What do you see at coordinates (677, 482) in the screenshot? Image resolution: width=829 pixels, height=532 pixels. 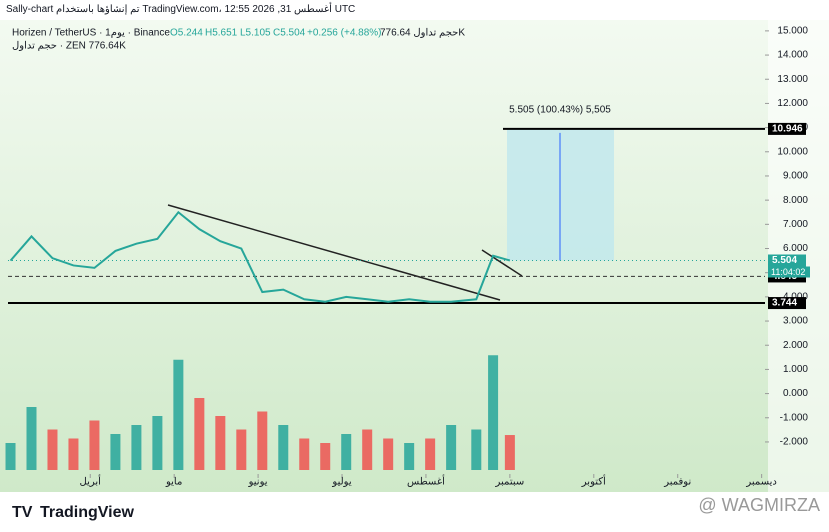 I see `x-tick-label: نوفمبر` at bounding box center [677, 482].